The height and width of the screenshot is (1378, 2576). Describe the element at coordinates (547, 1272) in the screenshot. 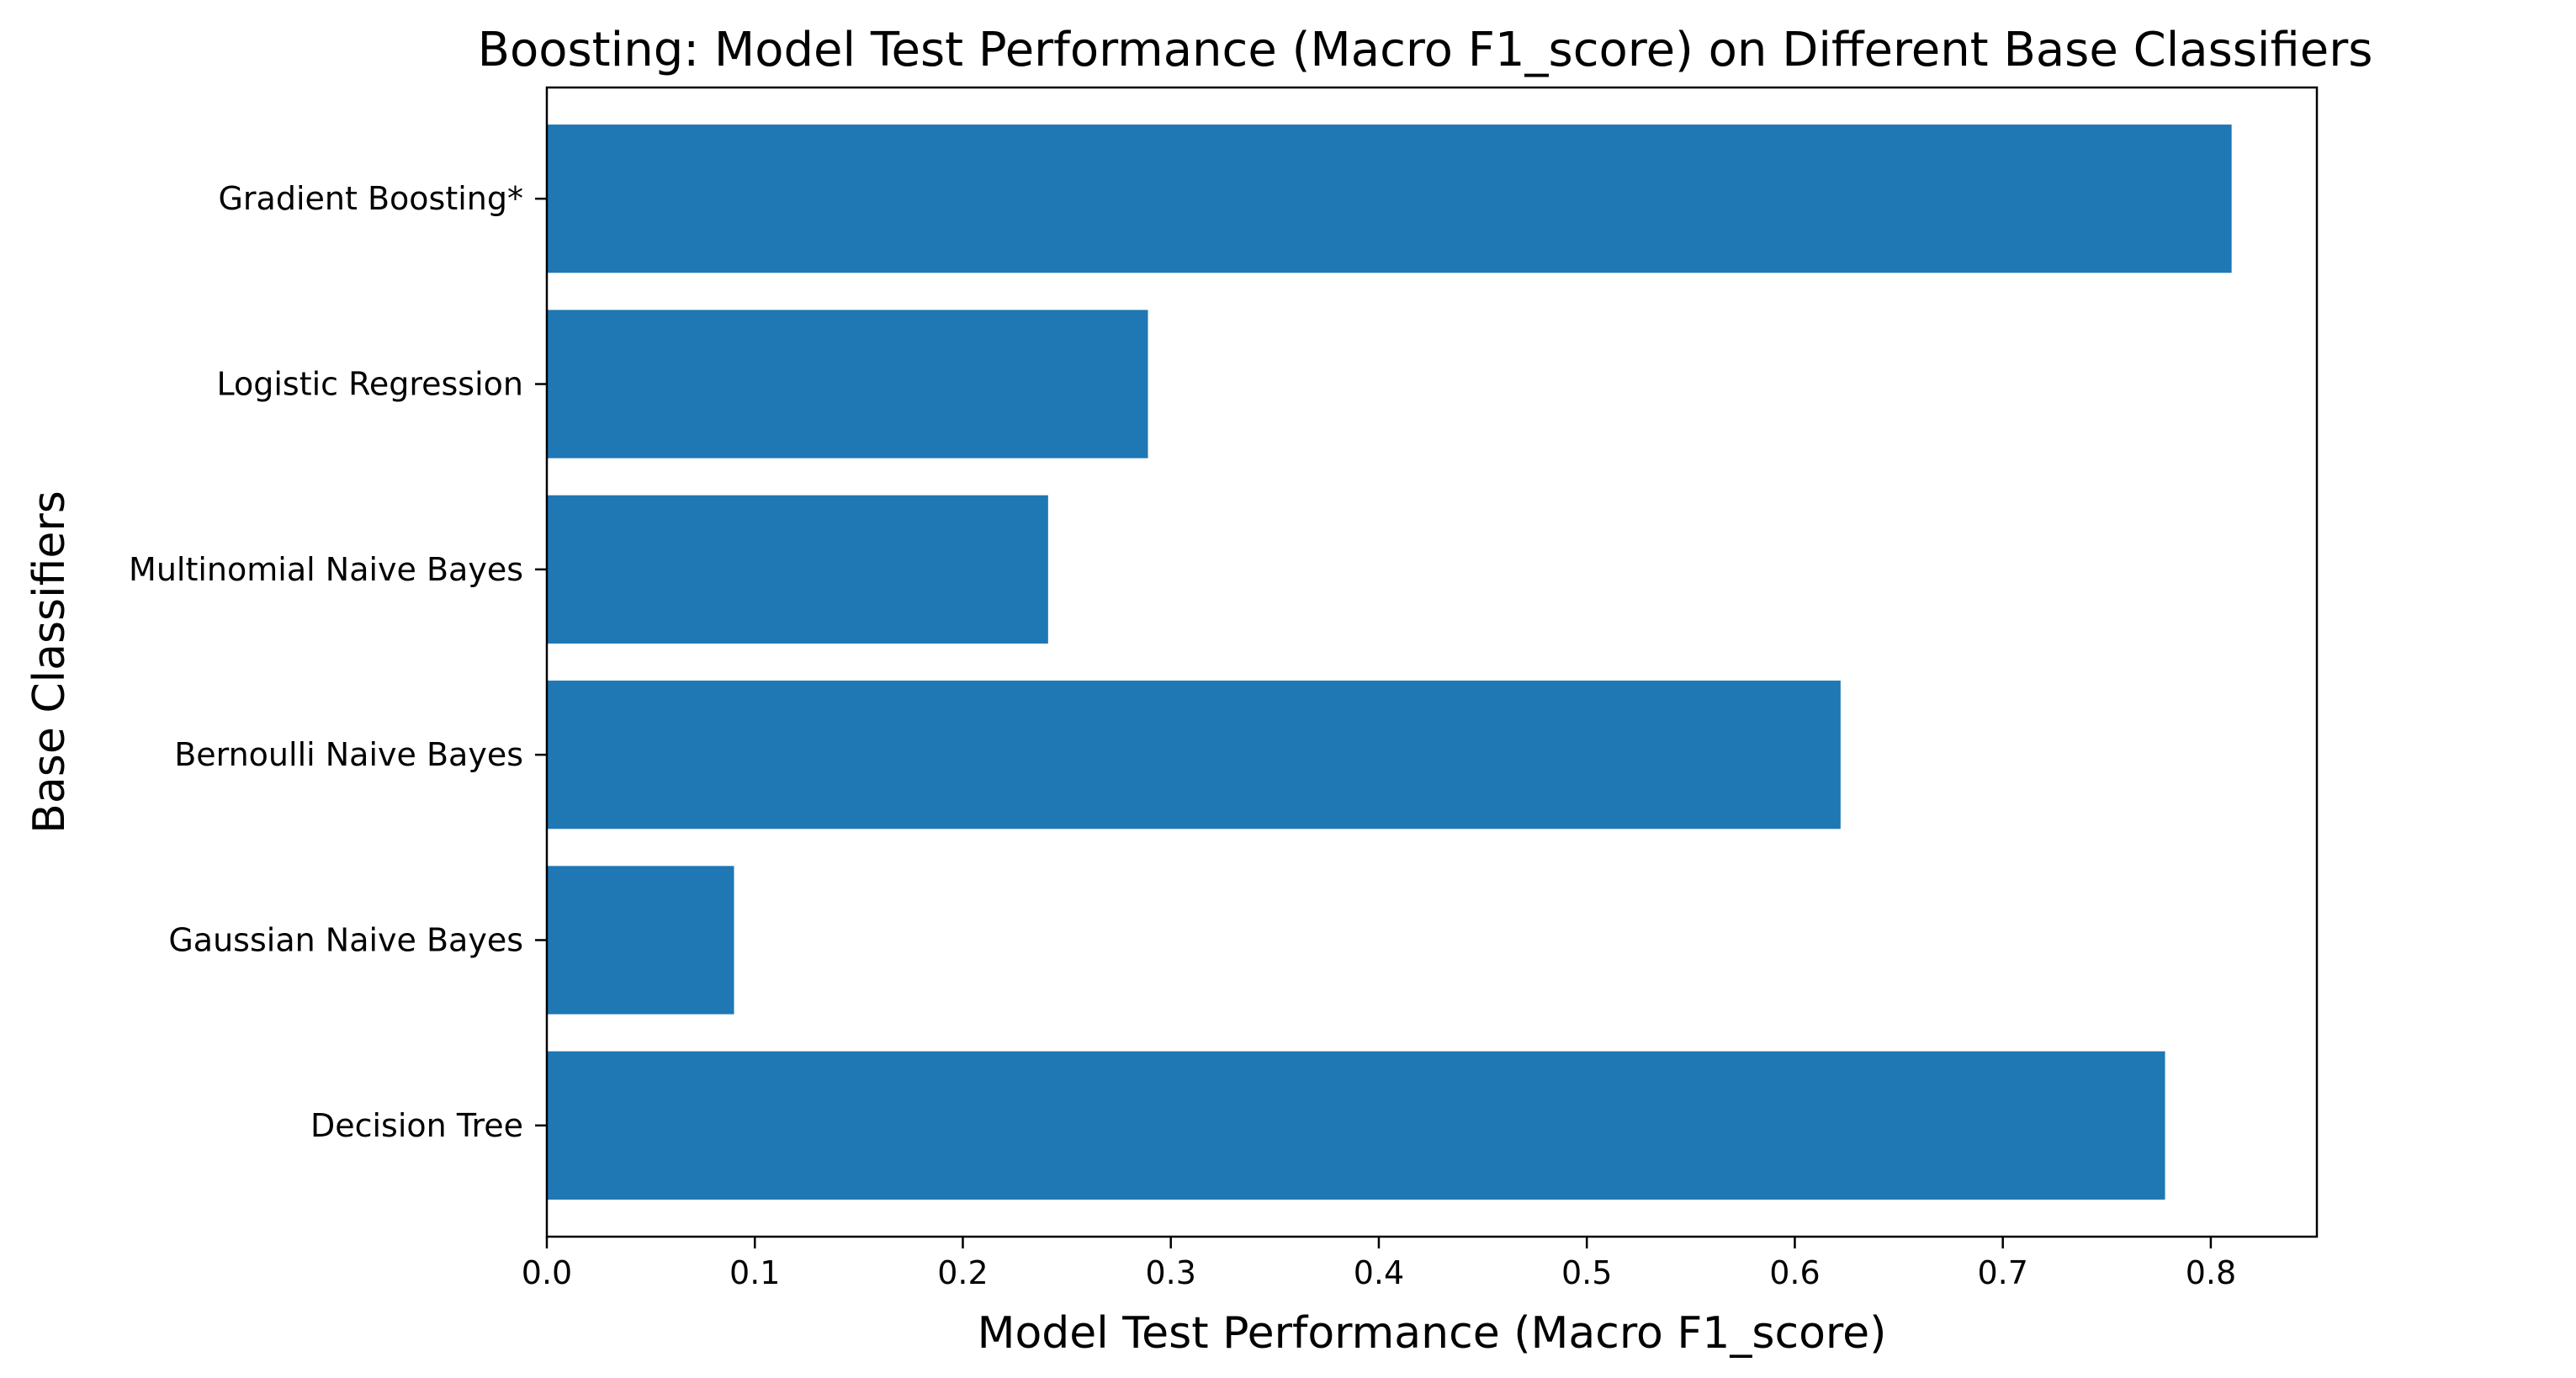

I see `x-tick-label: 0.0` at that location.